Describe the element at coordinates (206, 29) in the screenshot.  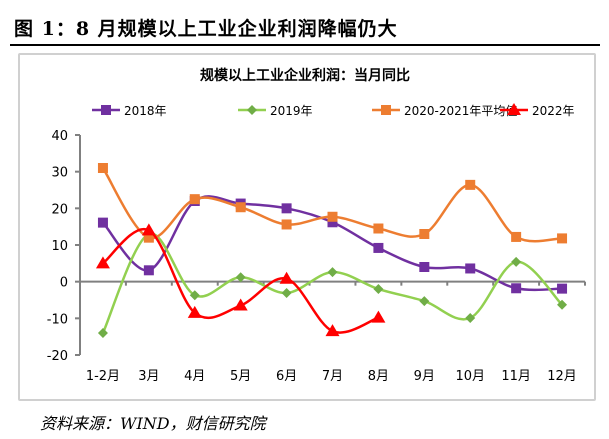
I see `figure-title: 图 1：8 月规模以上工业企业利润降幅仍大` at that location.